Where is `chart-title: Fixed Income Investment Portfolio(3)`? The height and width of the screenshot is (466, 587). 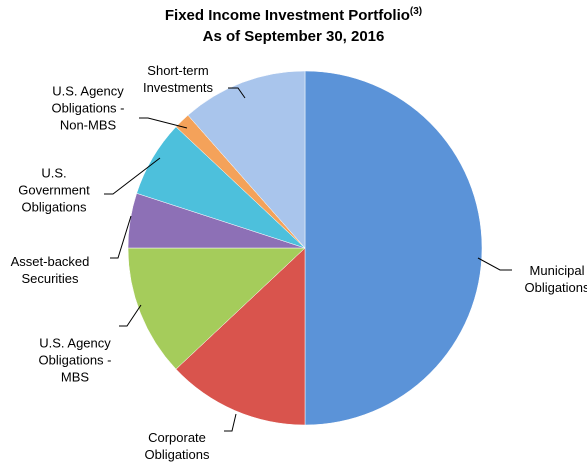 chart-title: Fixed Income Investment Portfolio(3) is located at coordinates (293, 15).